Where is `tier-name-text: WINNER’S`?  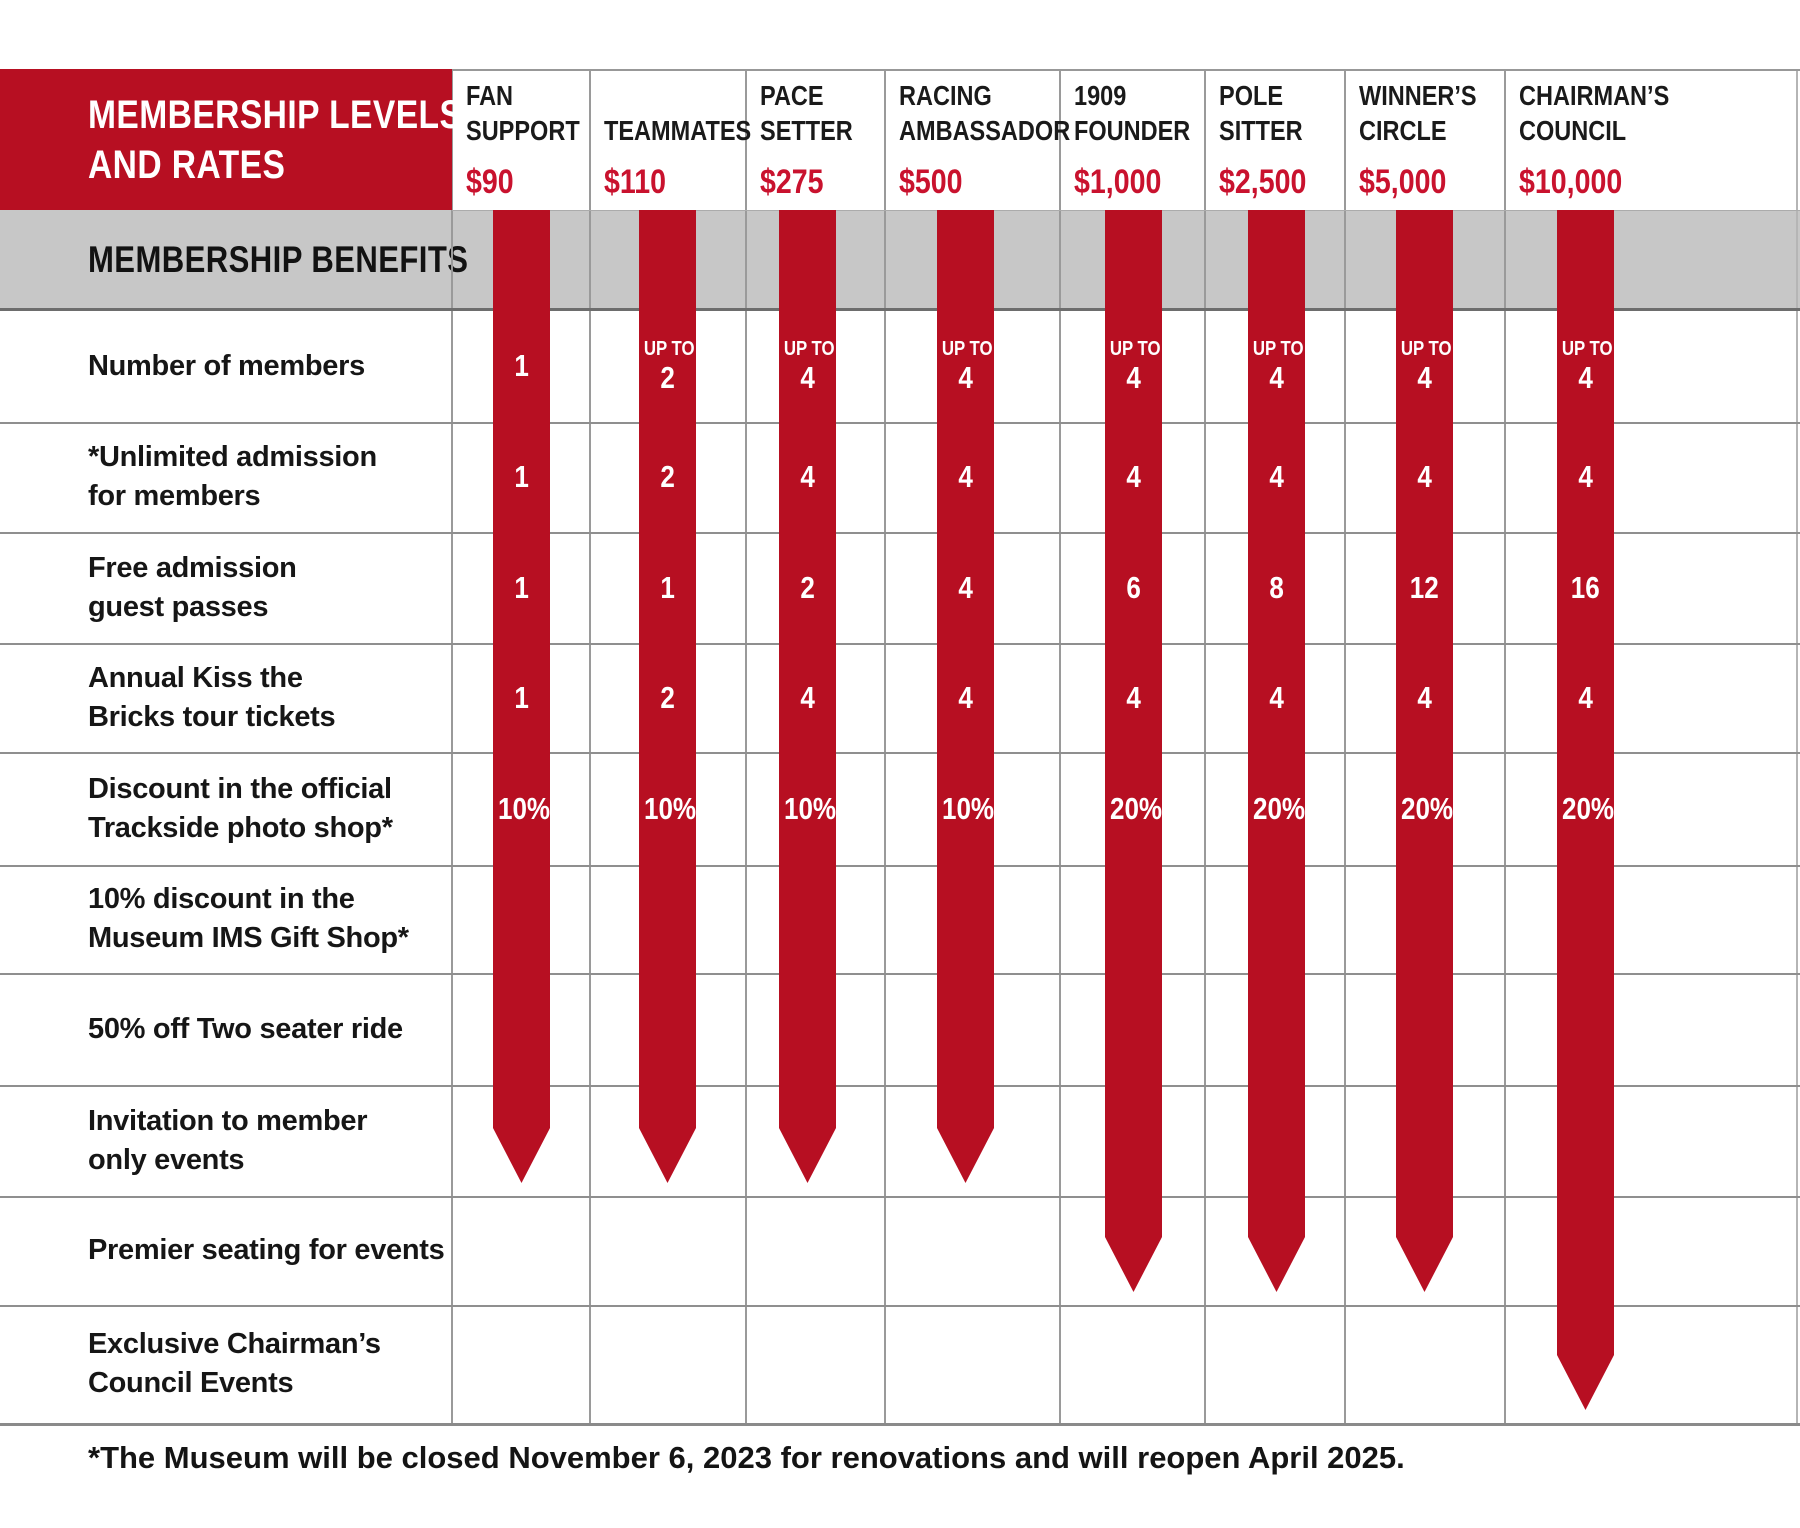 tier-name-text: WINNER’S is located at coordinates (1418, 95).